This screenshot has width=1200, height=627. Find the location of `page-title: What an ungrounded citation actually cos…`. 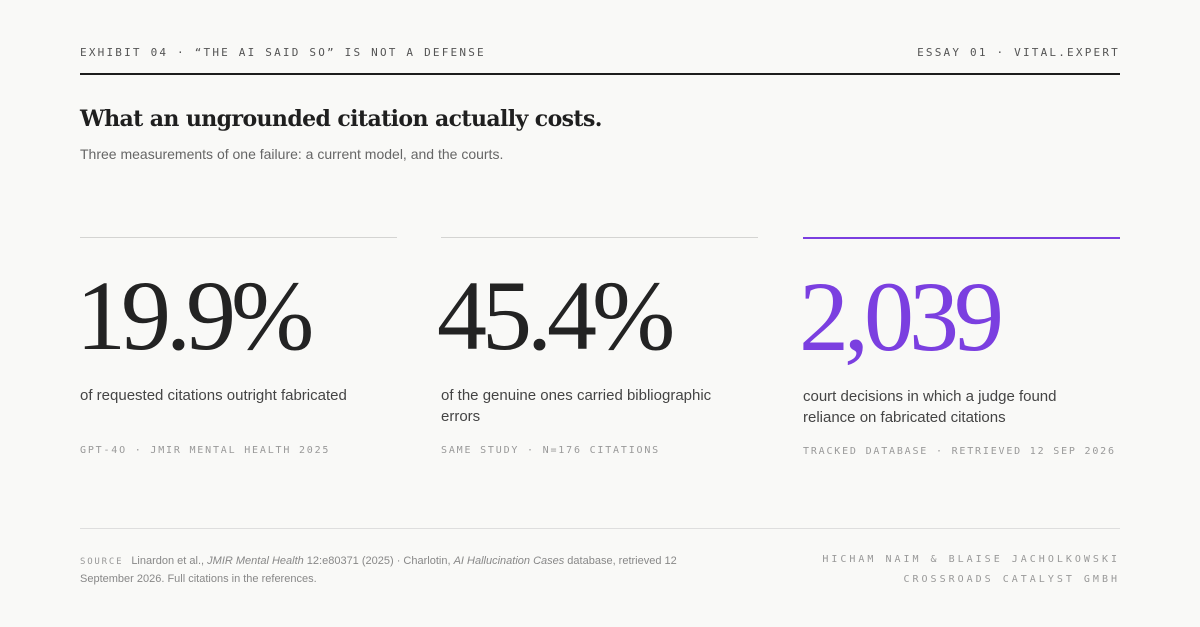

page-title: What an ungrounded citation actually cos… is located at coordinates (341, 119).